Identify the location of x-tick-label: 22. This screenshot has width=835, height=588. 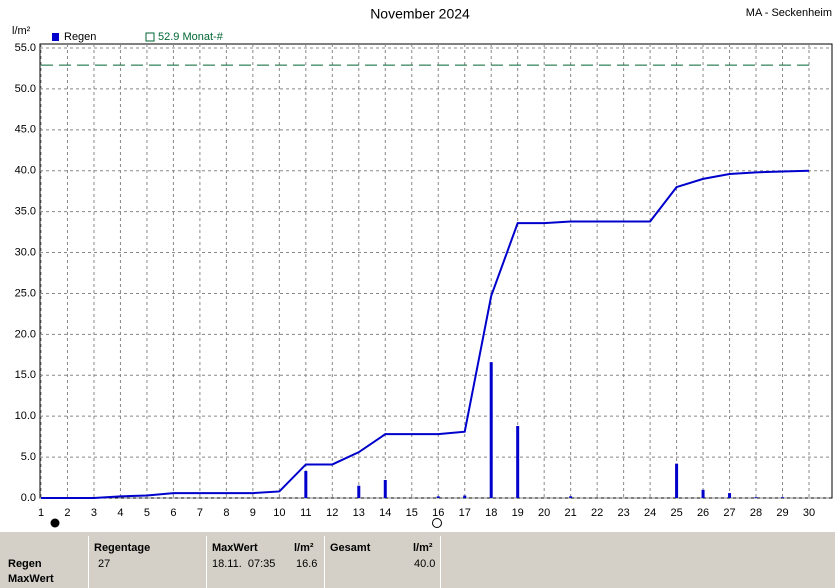
(597, 513).